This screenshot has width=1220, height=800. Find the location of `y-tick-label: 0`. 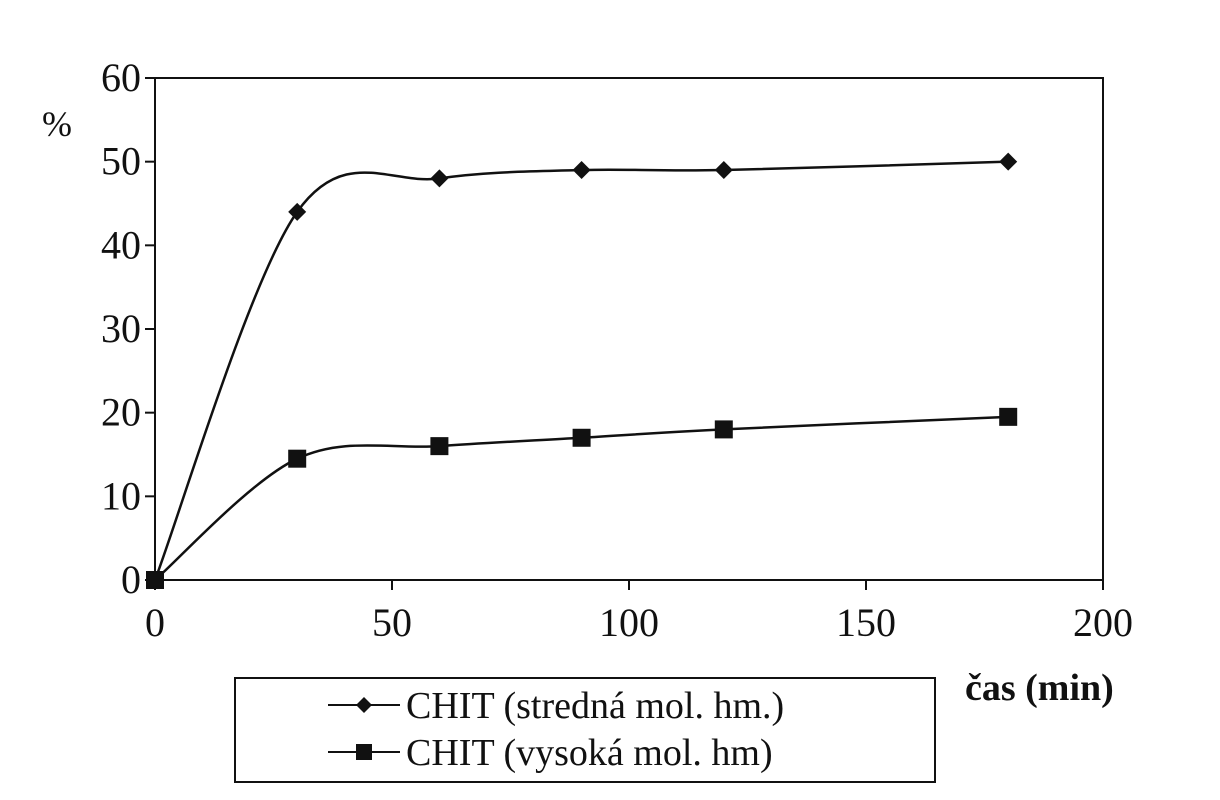

y-tick-label: 0 is located at coordinates (131, 579).